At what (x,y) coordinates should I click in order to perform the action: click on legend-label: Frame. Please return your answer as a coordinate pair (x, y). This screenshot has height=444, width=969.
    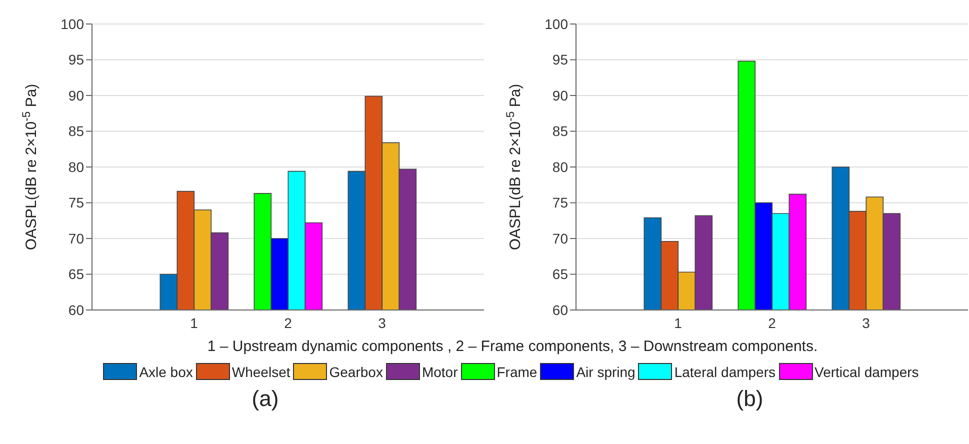
    Looking at the image, I should click on (517, 372).